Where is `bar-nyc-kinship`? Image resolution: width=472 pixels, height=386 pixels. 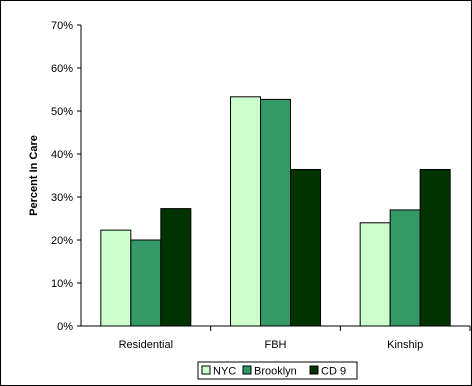
bar-nyc-kinship is located at coordinates (375, 274).